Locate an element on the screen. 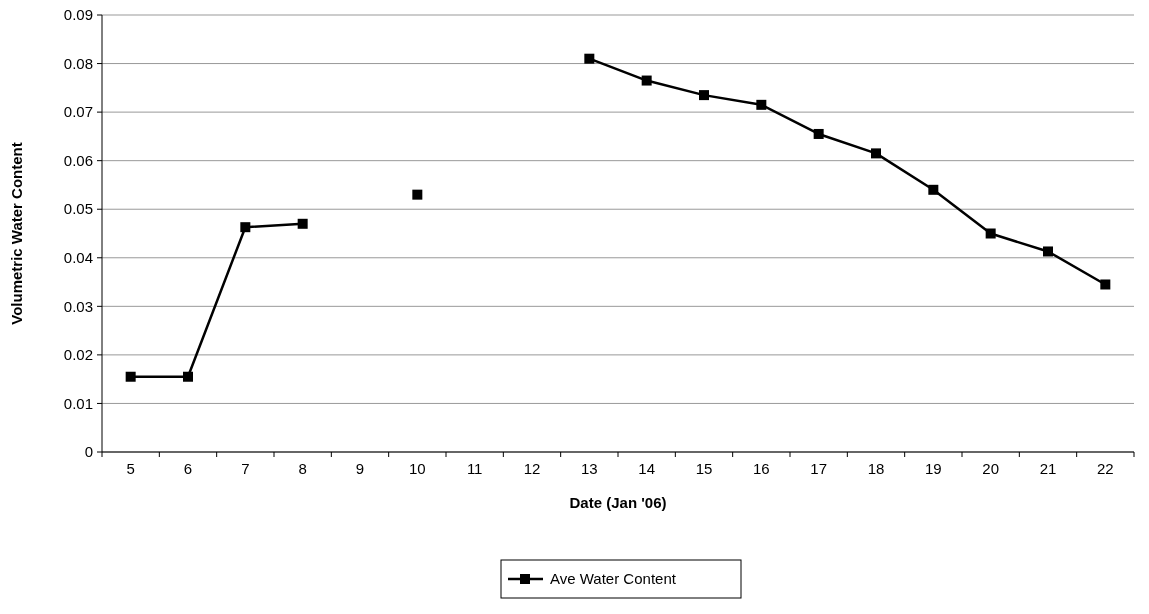  x-tick-label: 15 is located at coordinates (704, 468).